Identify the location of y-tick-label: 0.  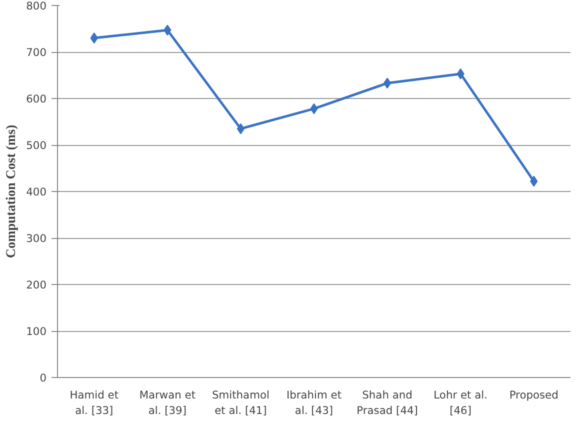
(43, 378).